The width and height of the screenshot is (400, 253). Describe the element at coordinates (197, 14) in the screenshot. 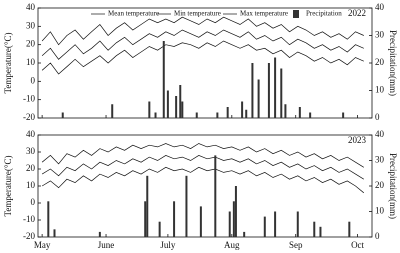

I see `legend-label: Min temperature` at that location.